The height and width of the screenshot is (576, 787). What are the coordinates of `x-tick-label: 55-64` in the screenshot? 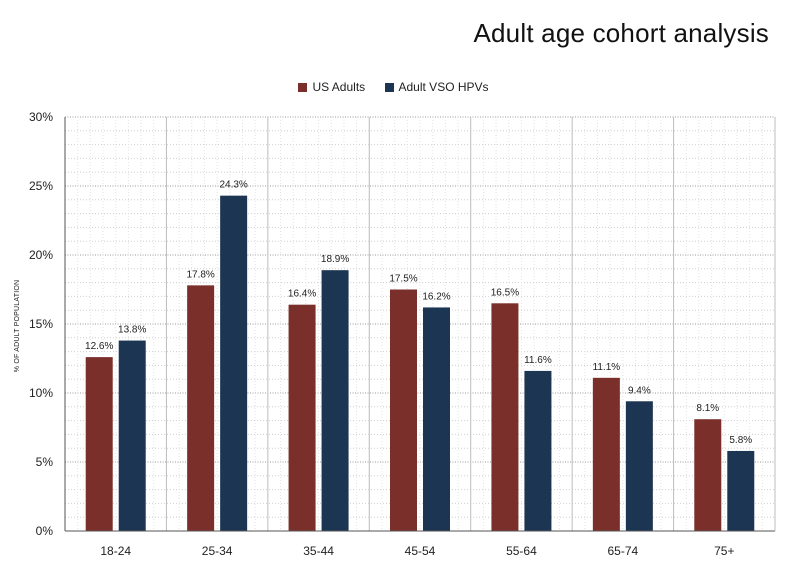 It's located at (521, 551).